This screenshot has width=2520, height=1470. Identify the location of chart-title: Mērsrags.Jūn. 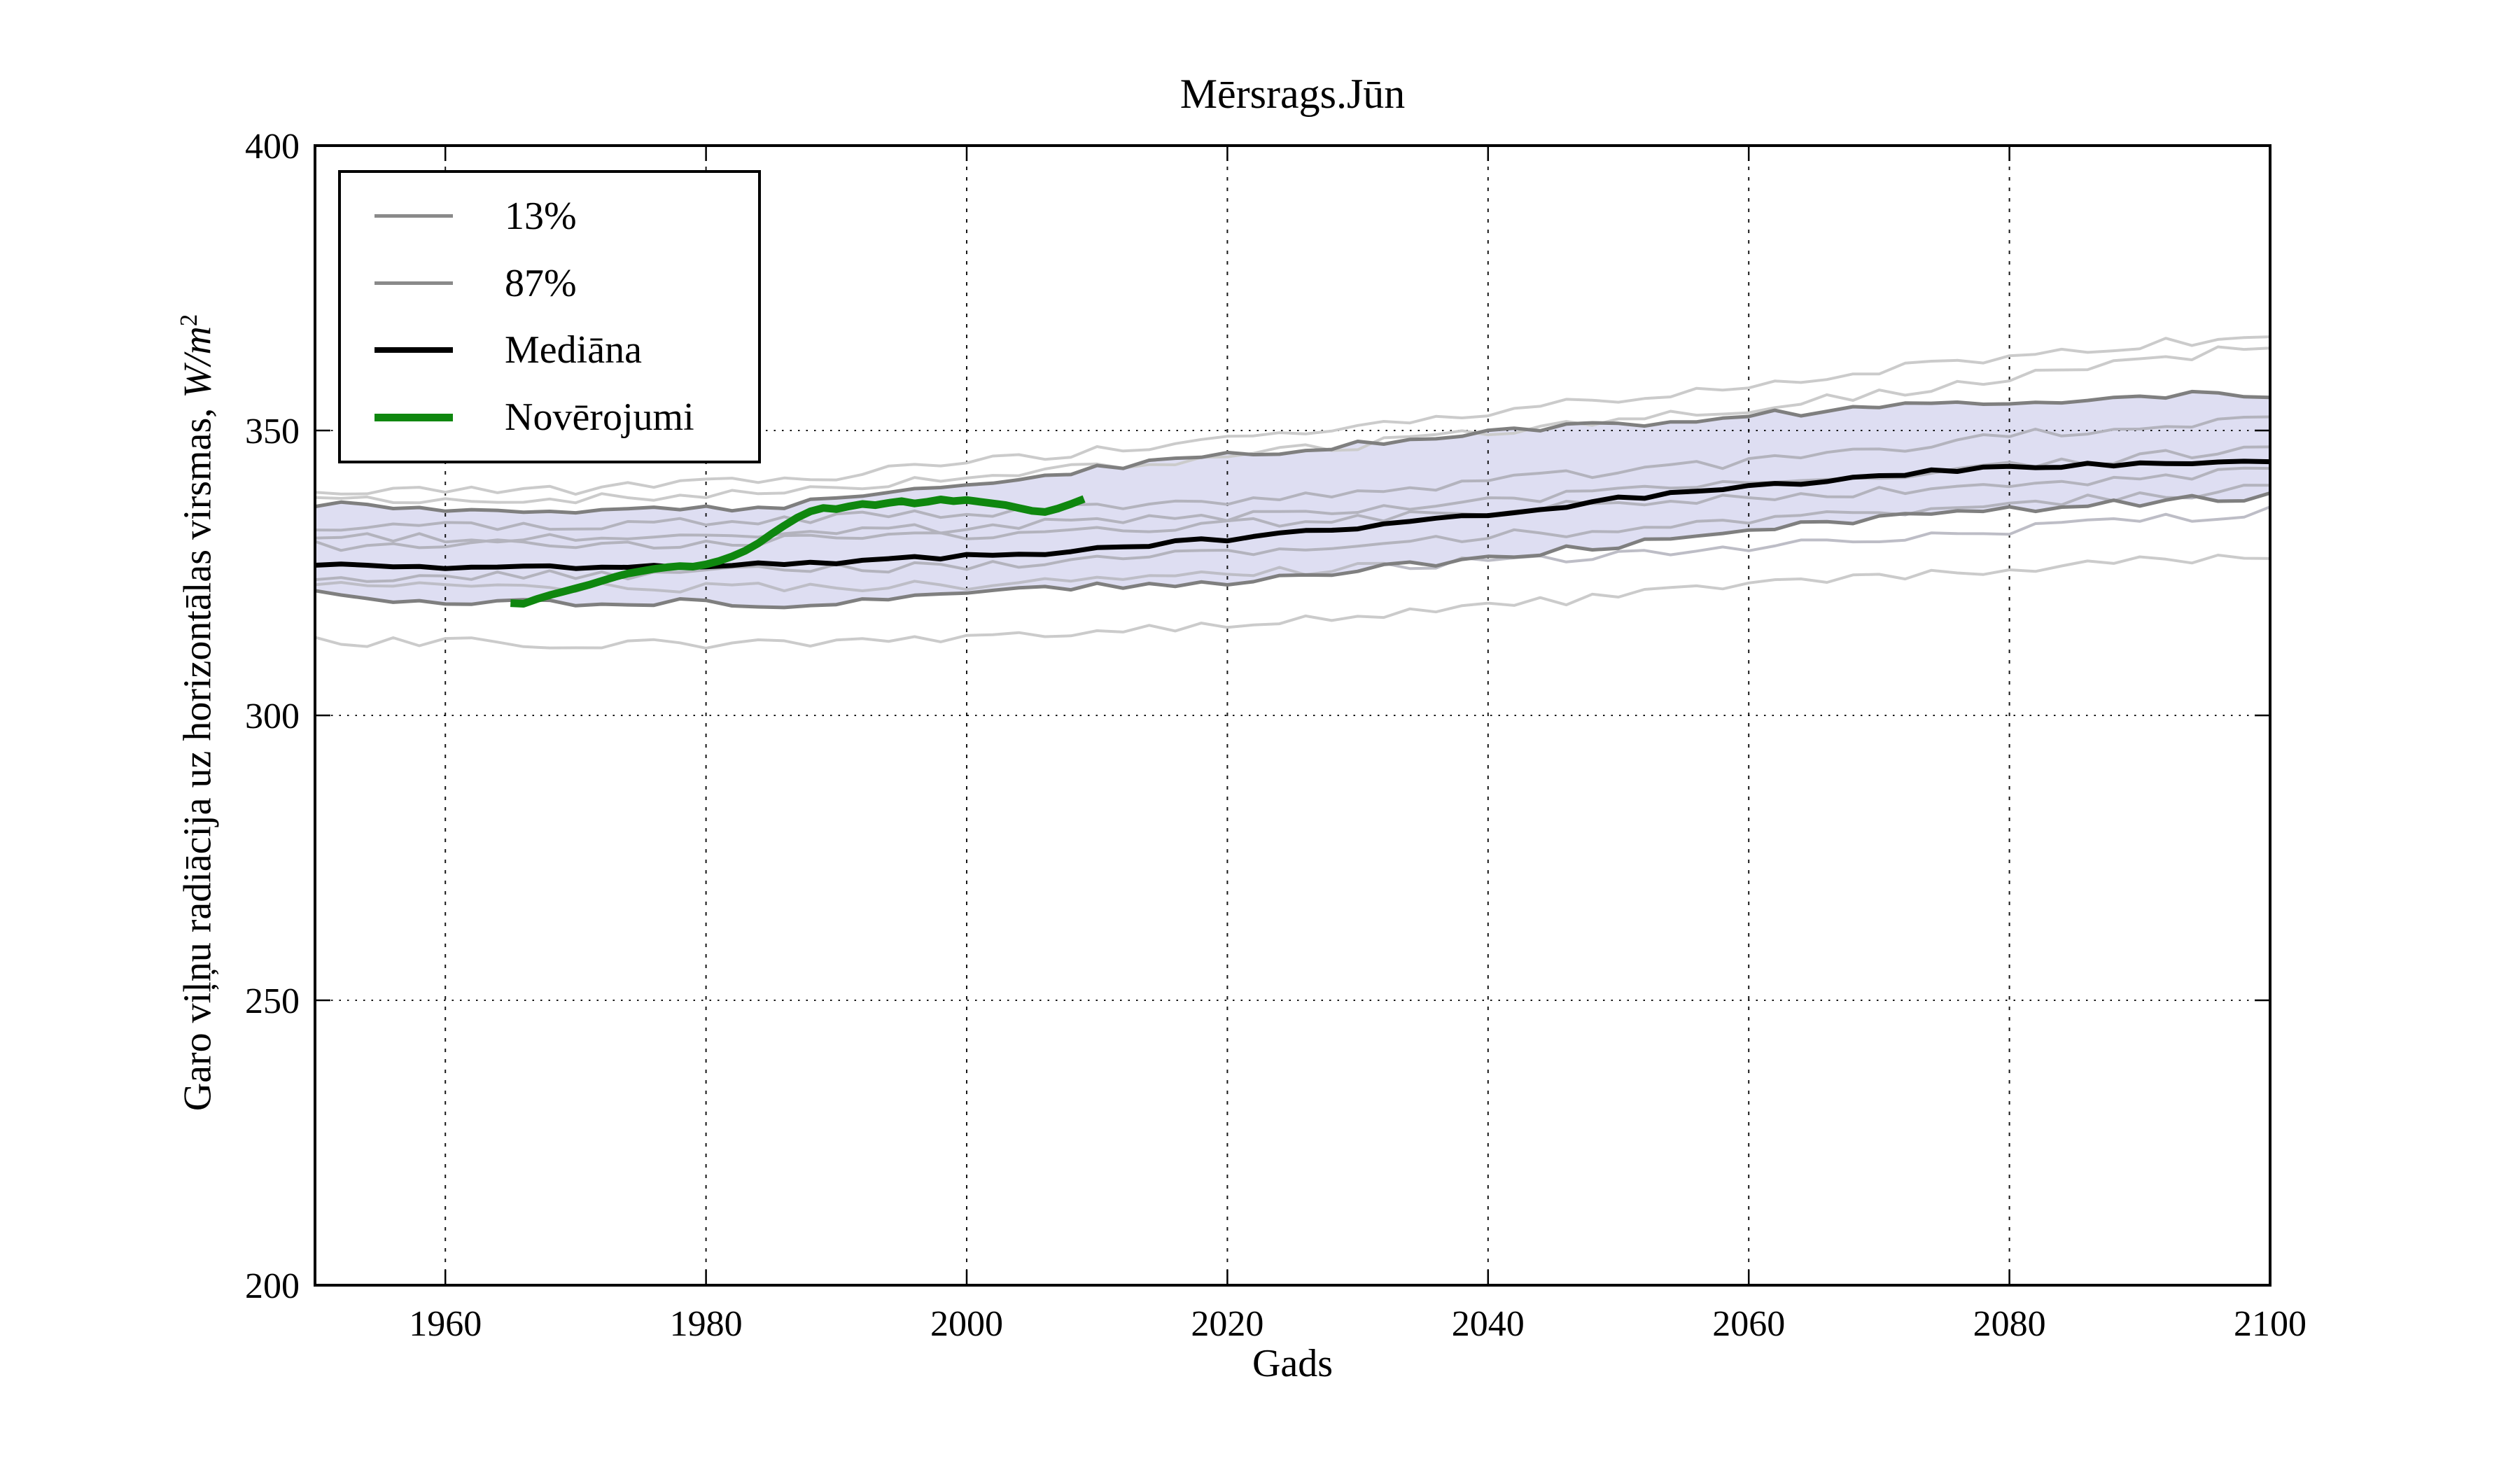
(1293, 94).